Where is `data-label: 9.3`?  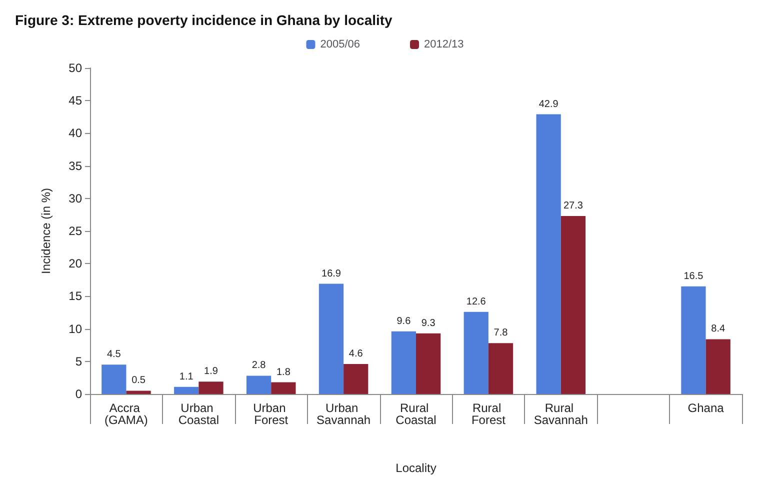
data-label: 9.3 is located at coordinates (428, 323).